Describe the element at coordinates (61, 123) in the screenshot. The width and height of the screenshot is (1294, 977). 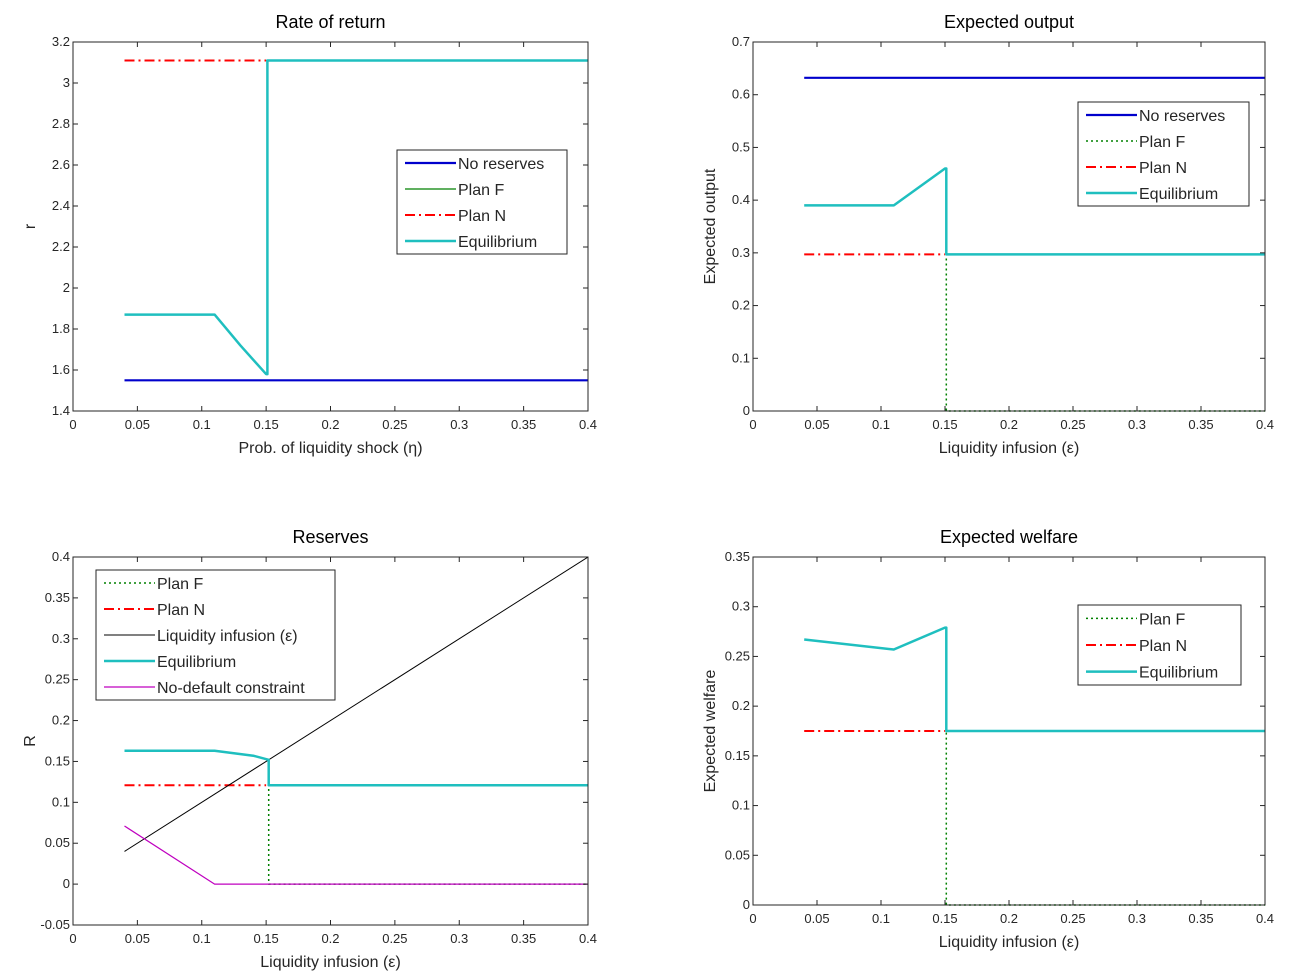
I see `y-tick-label: 2.8` at that location.